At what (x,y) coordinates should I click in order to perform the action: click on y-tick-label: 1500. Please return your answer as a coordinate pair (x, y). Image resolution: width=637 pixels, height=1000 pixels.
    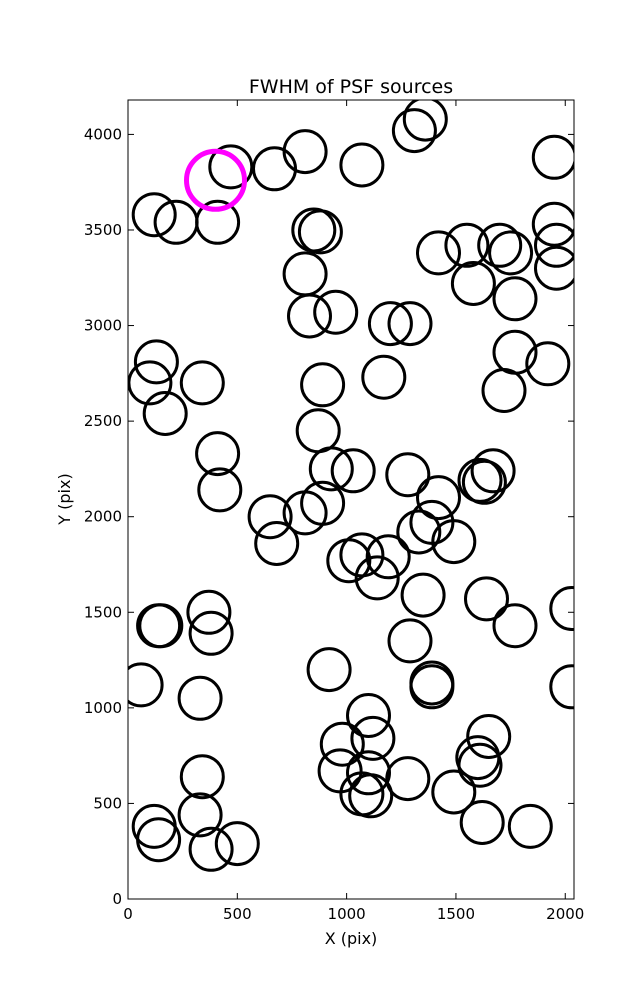
    Looking at the image, I should click on (103, 612).